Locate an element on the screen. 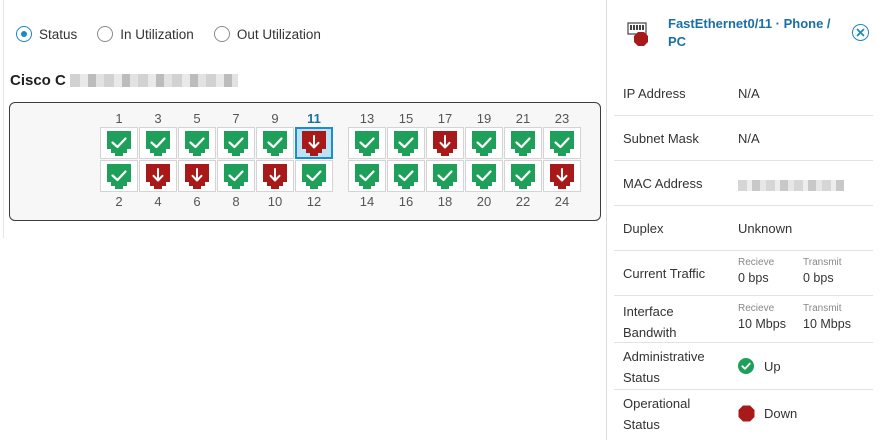 This screenshot has height=440, width=883. device-title: Cisco C is located at coordinates (124, 80).